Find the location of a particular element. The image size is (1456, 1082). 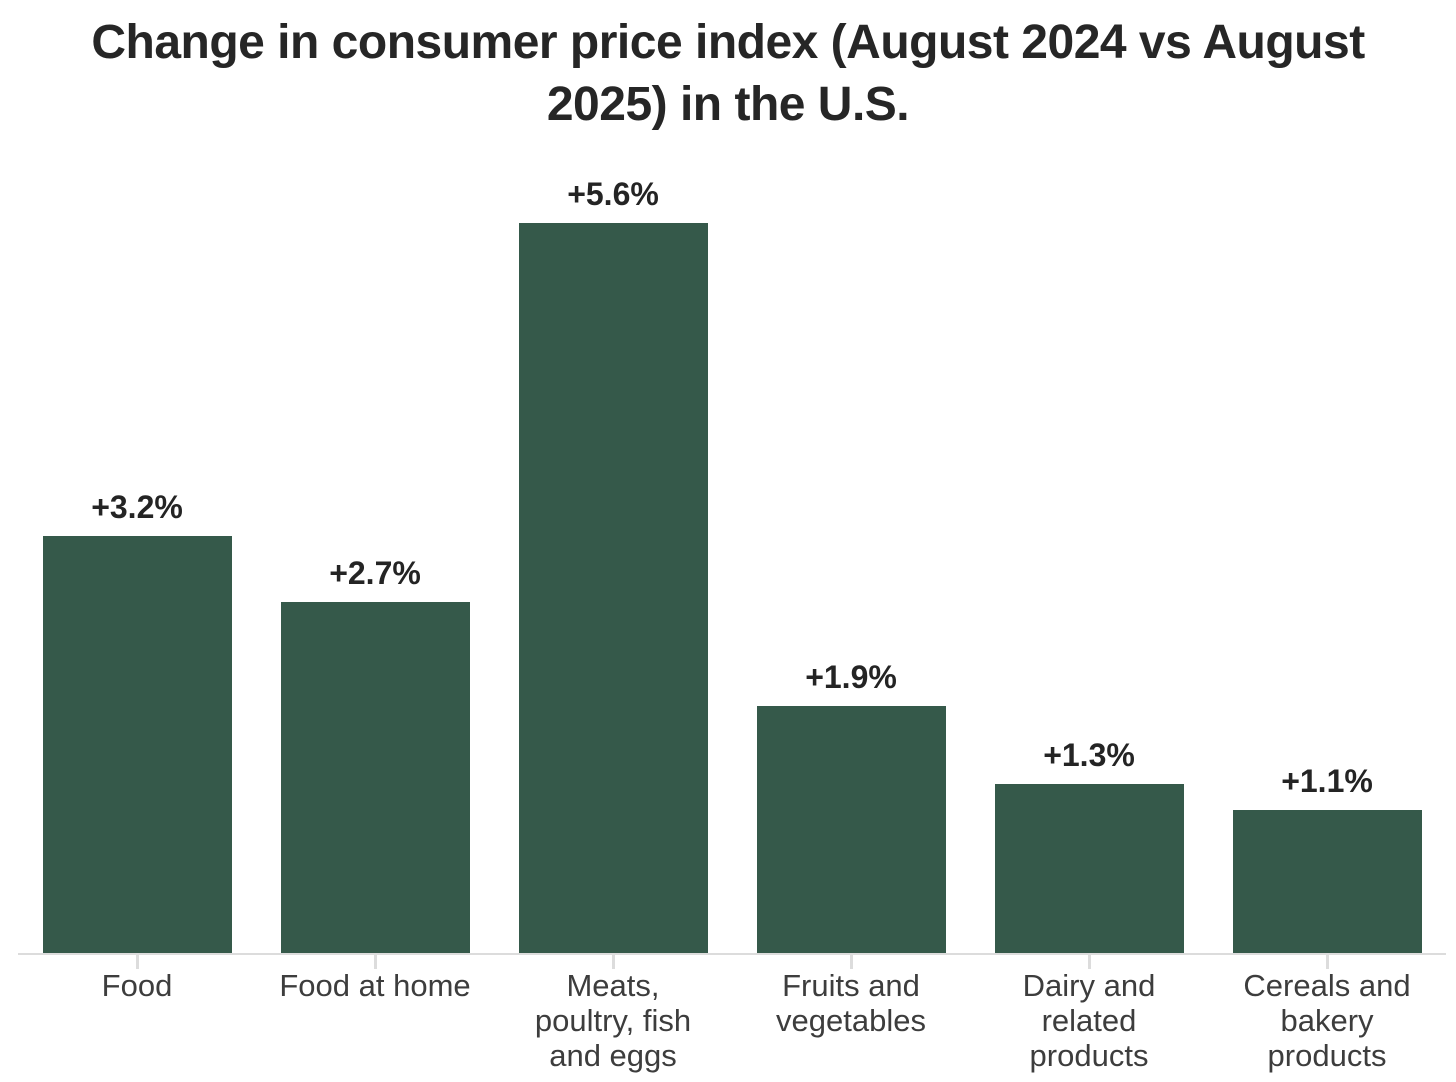

bar-group-food-at-home: +2.7% is located at coordinates (375, 484).